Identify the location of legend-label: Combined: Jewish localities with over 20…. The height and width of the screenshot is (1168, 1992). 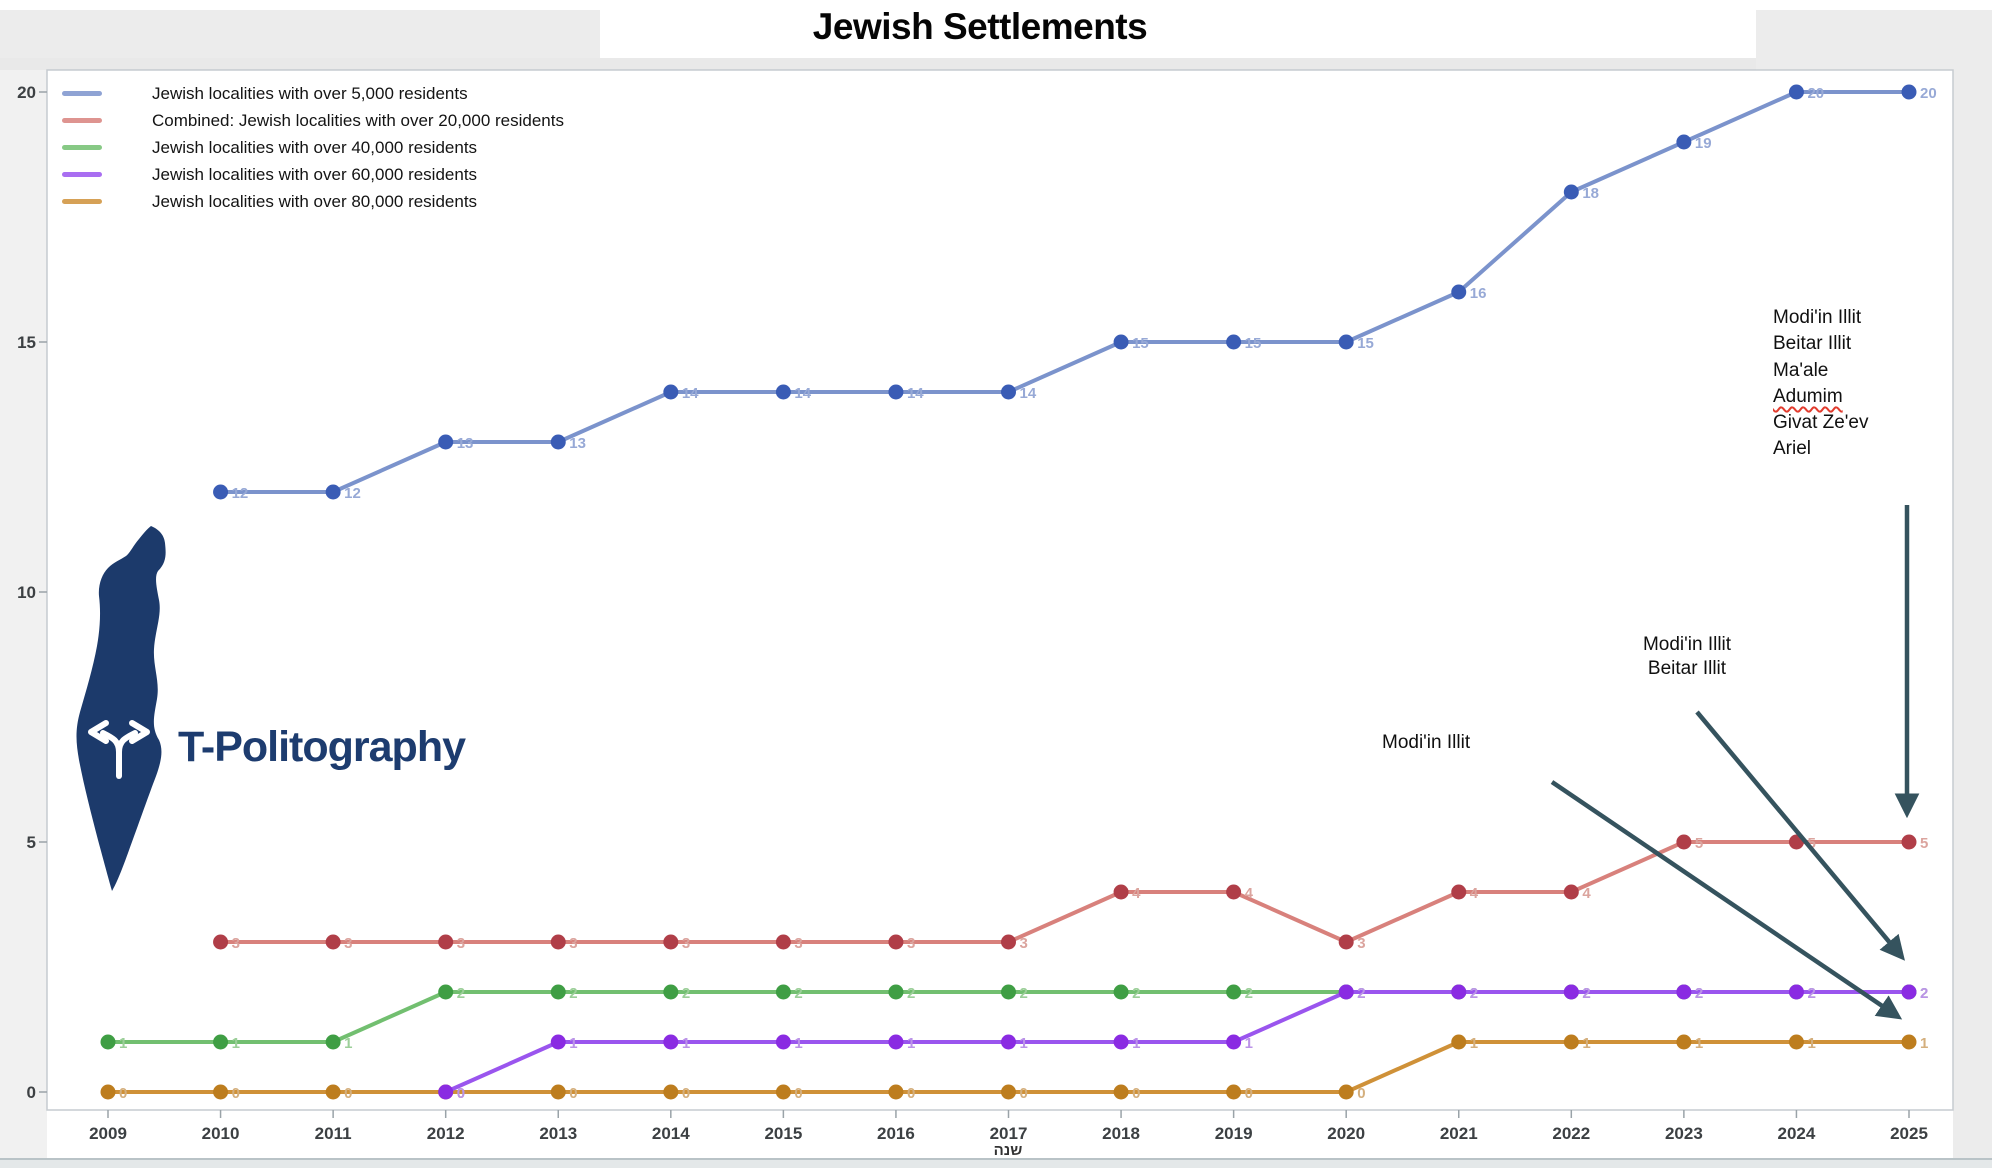
(358, 120).